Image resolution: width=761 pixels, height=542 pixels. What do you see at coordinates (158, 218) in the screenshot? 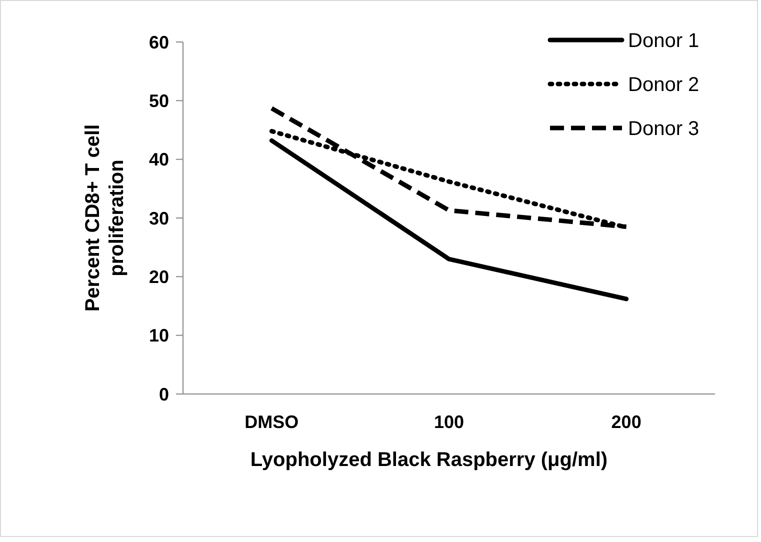
I see `y-tick-label: 30` at bounding box center [158, 218].